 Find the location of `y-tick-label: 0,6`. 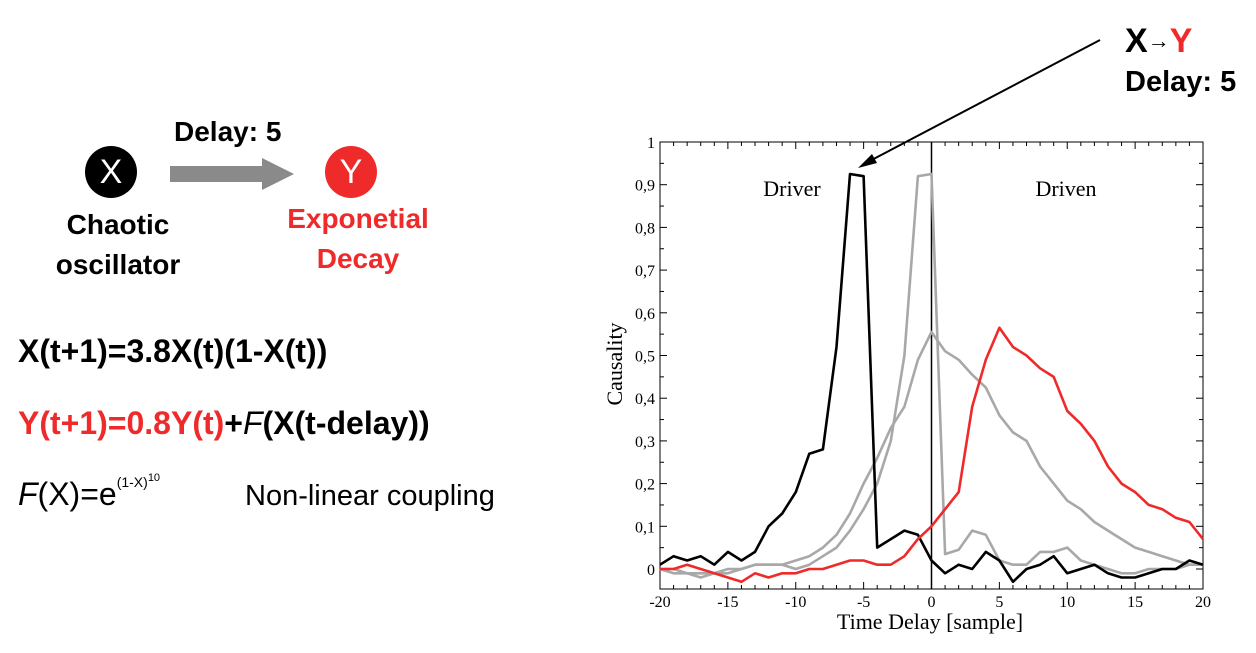

y-tick-label: 0,6 is located at coordinates (645, 314).